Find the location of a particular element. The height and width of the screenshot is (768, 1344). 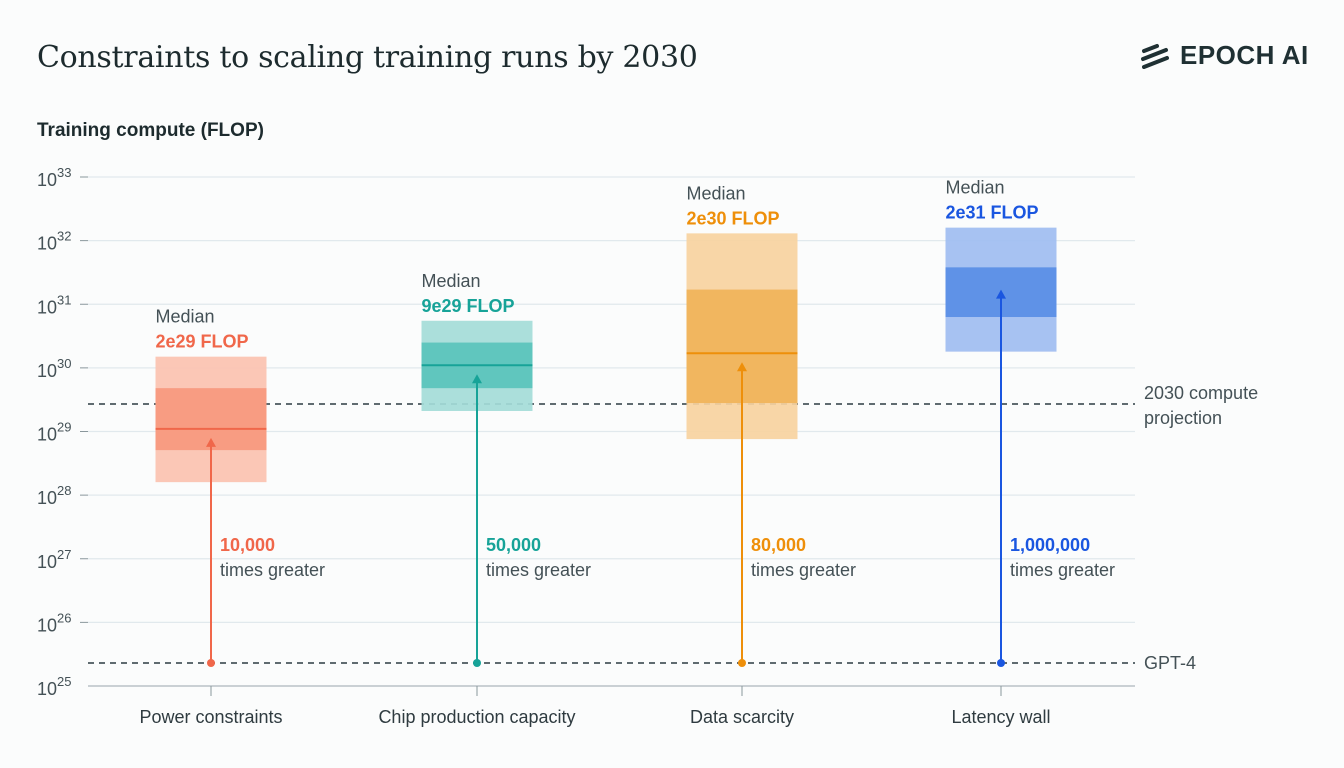

y-tick-label: 1029 is located at coordinates (54, 432).